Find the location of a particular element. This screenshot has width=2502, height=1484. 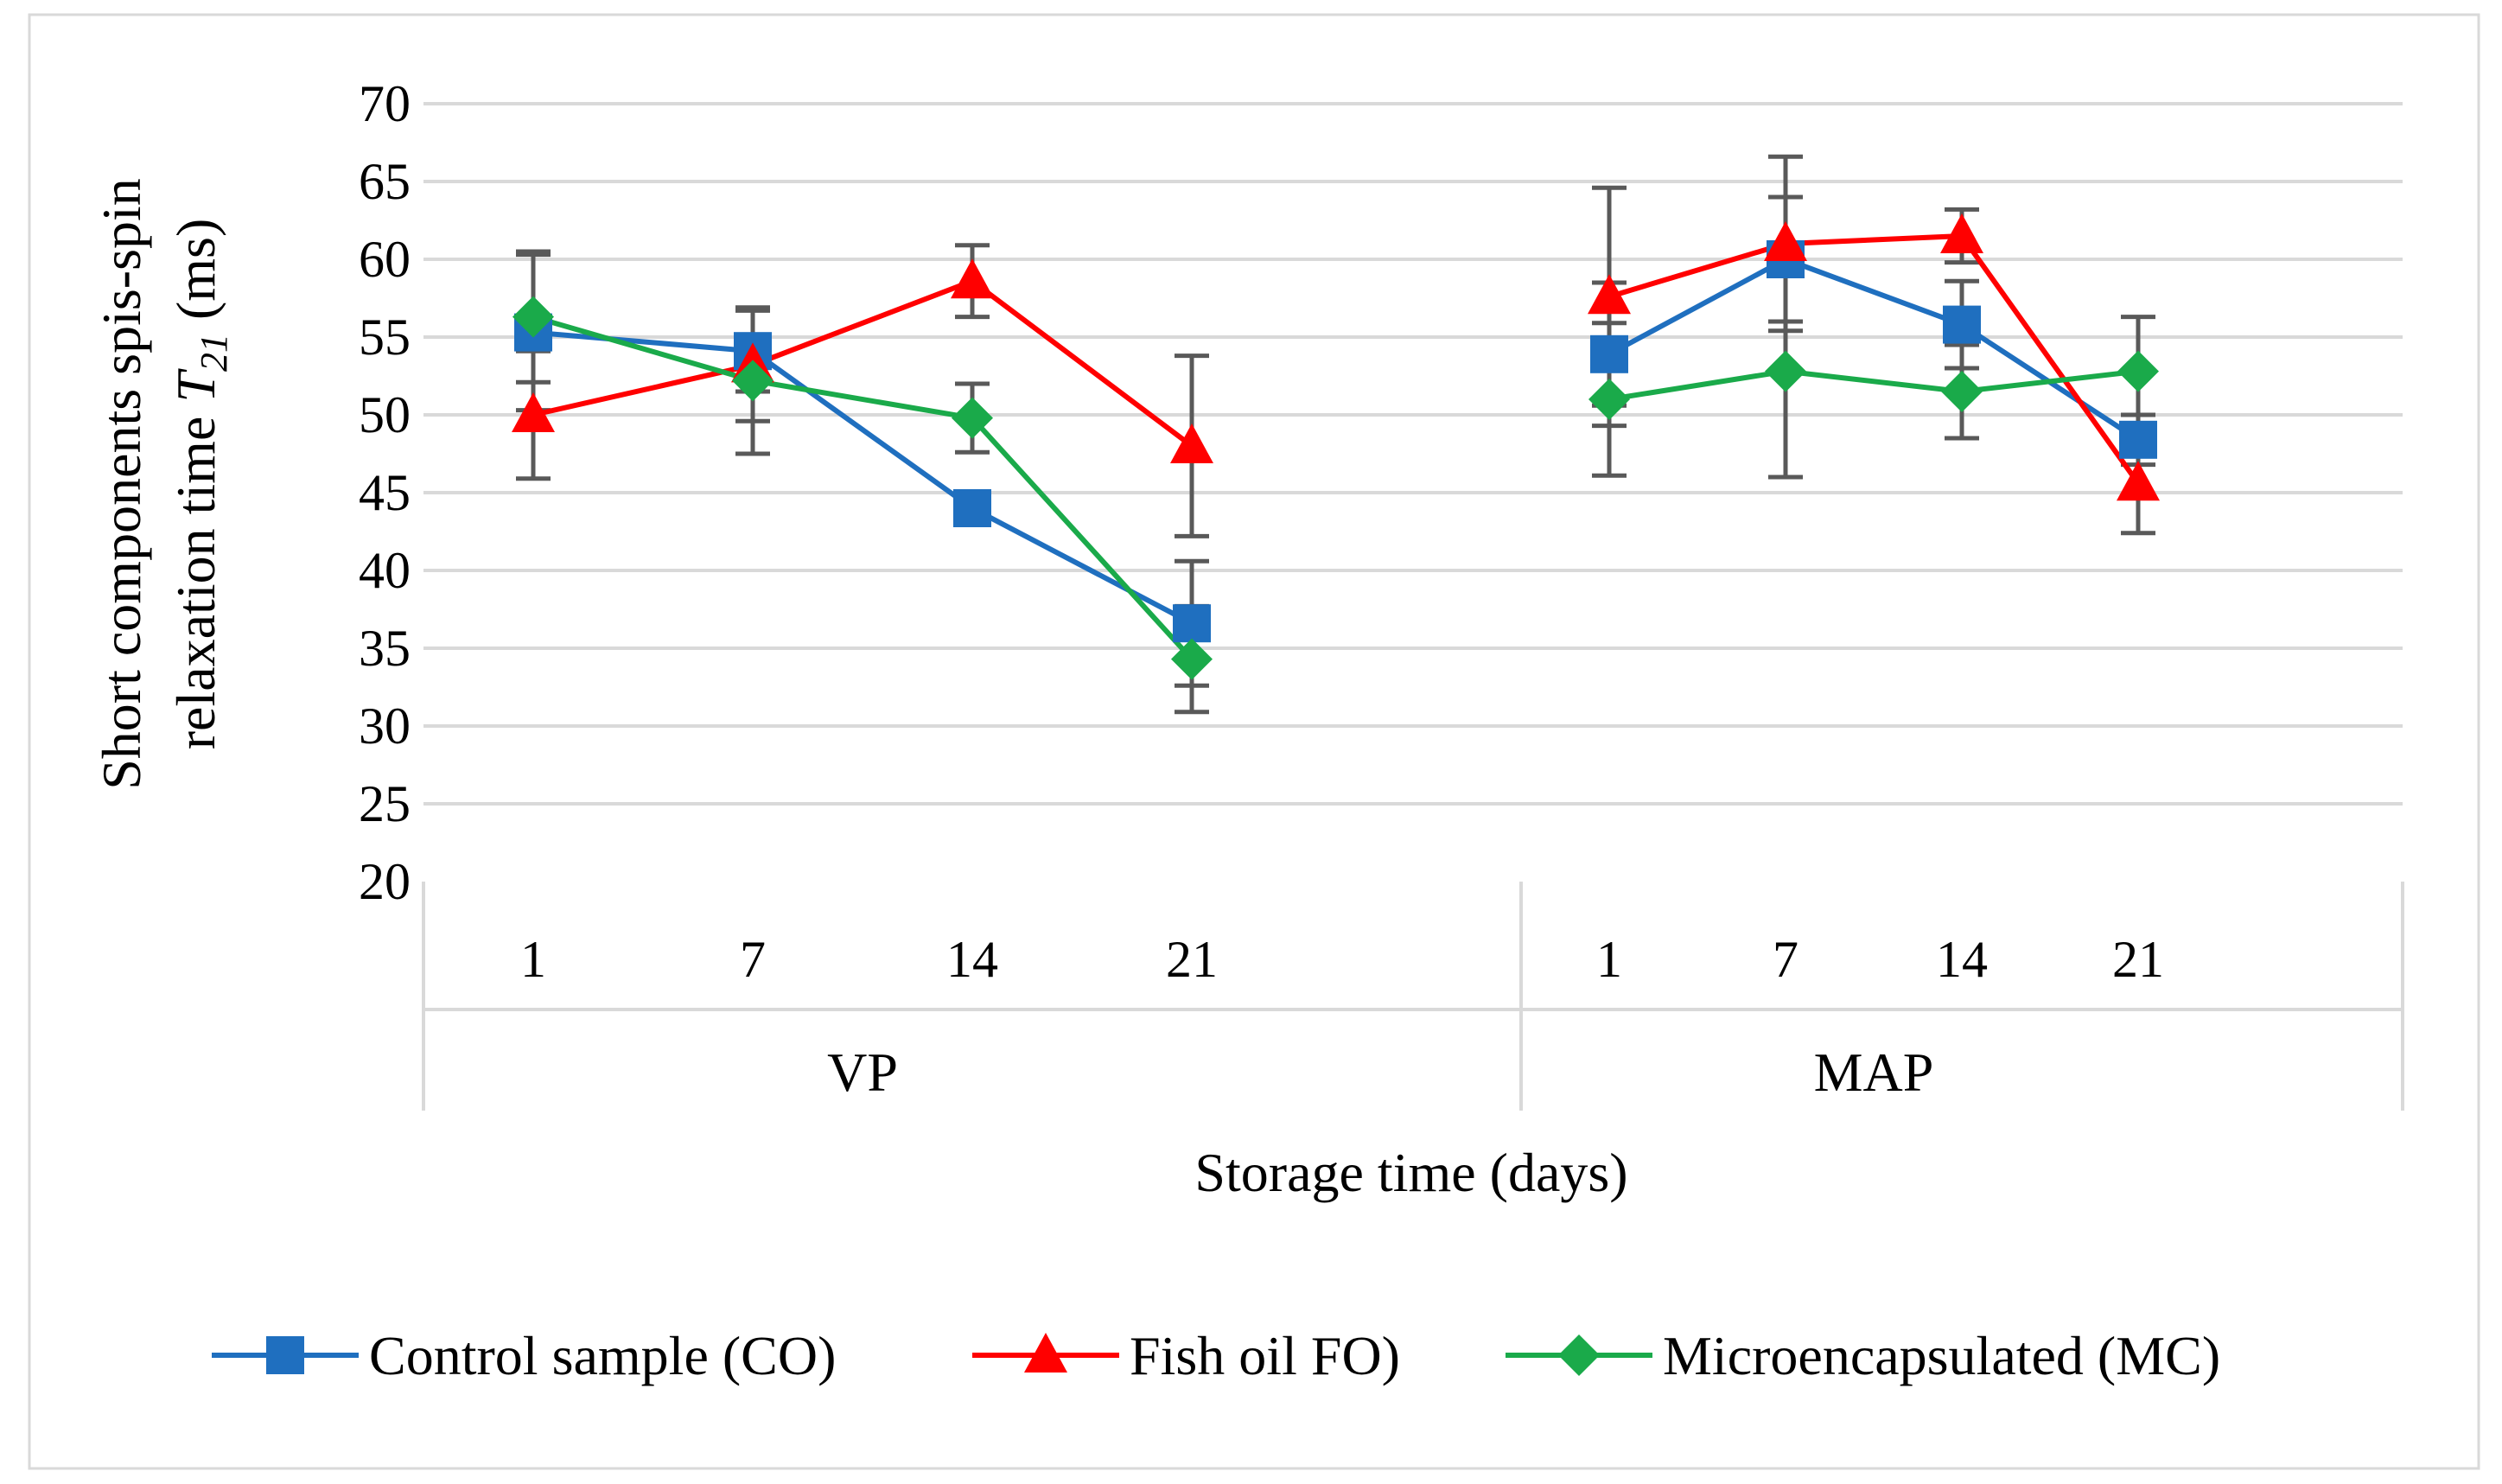

legend-item: Microencapsulated (MC) is located at coordinates (1863, 1355).